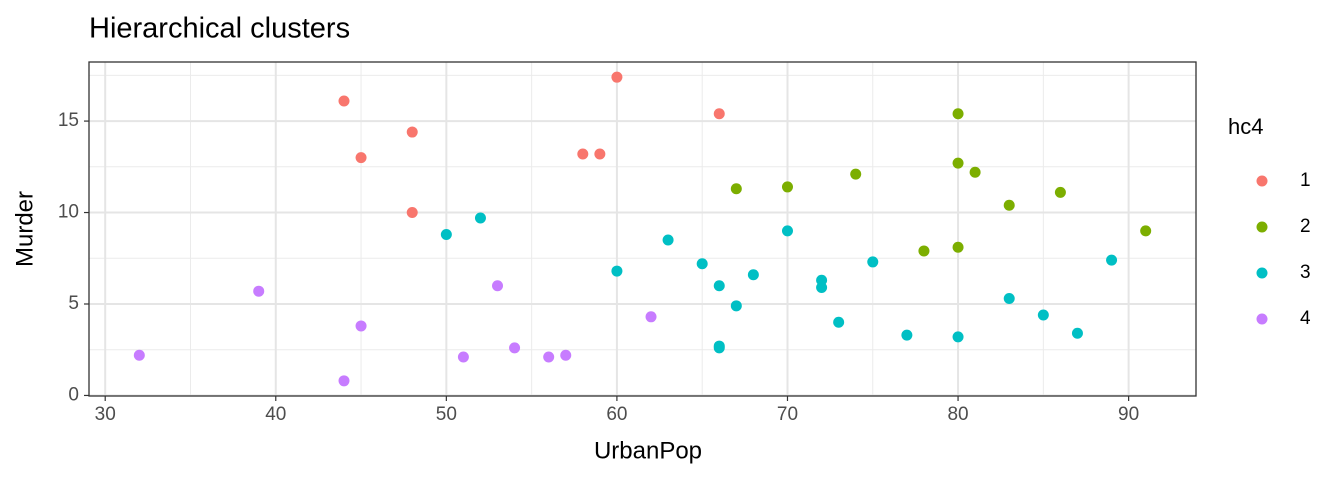 The width and height of the screenshot is (1344, 485). I want to click on x-tick-label: 30, so click(105, 414).